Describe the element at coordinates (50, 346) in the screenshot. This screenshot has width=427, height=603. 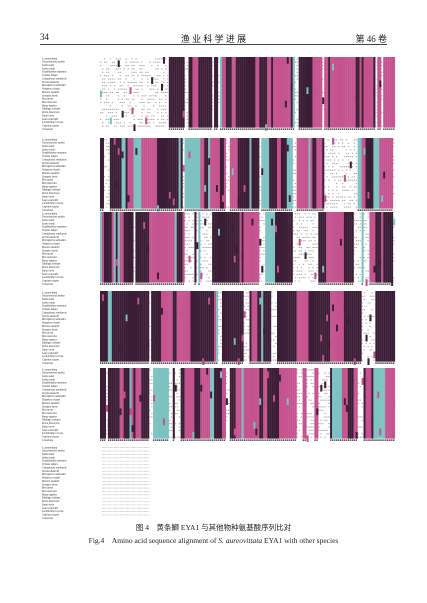
I see `species-label: Perca flavescens` at that location.